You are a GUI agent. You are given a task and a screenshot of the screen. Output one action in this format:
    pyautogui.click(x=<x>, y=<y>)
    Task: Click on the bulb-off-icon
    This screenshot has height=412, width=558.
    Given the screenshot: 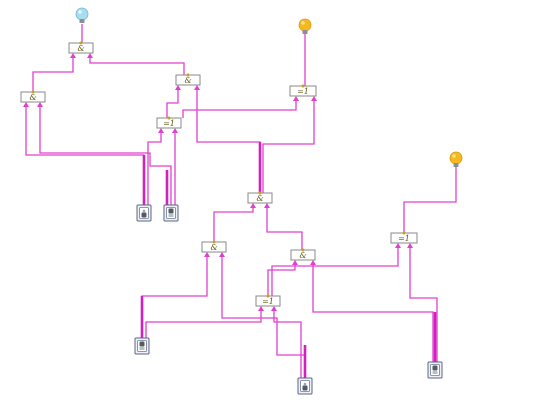 What is the action you would take?
    pyautogui.click(x=82, y=15)
    